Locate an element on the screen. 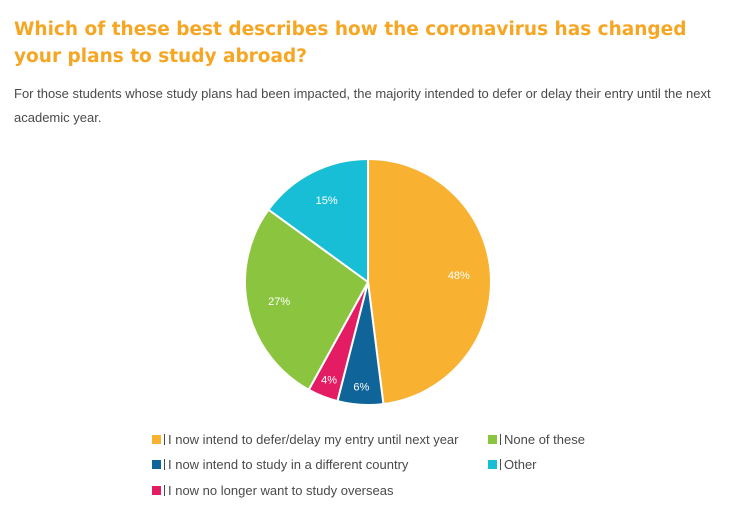 The width and height of the screenshot is (738, 528). pie-slice-labels: 48% 6% 4% 27% 15% is located at coordinates (369, 294).